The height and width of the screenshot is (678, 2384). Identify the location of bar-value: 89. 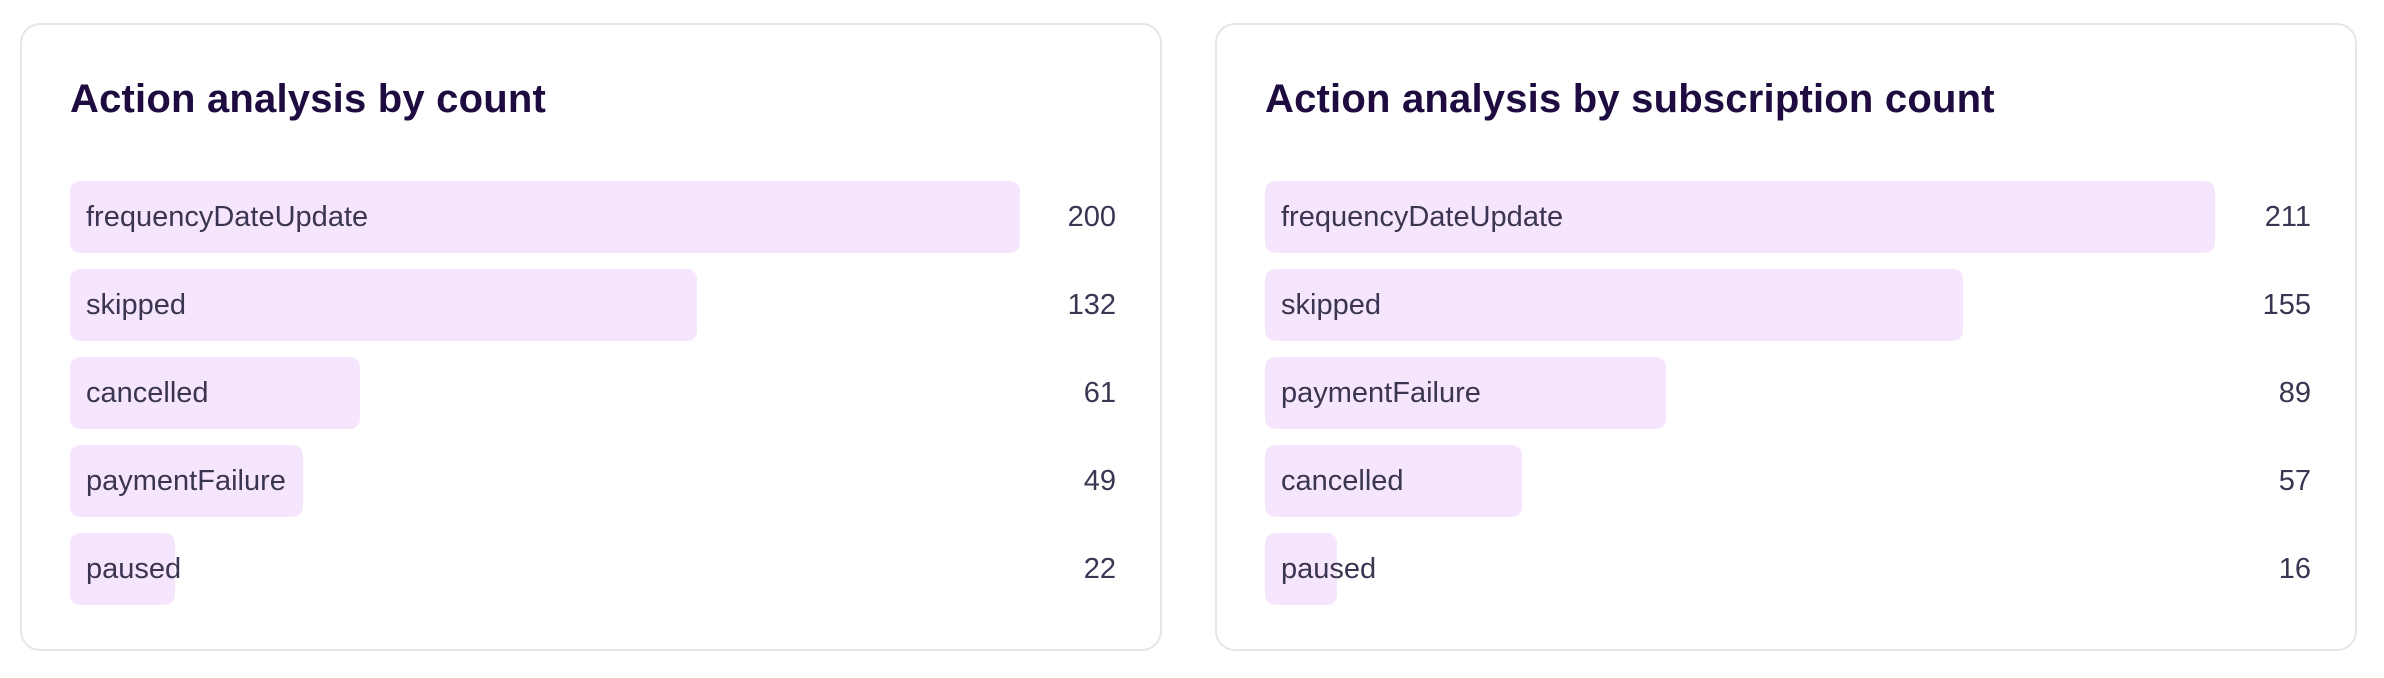
(2294, 393).